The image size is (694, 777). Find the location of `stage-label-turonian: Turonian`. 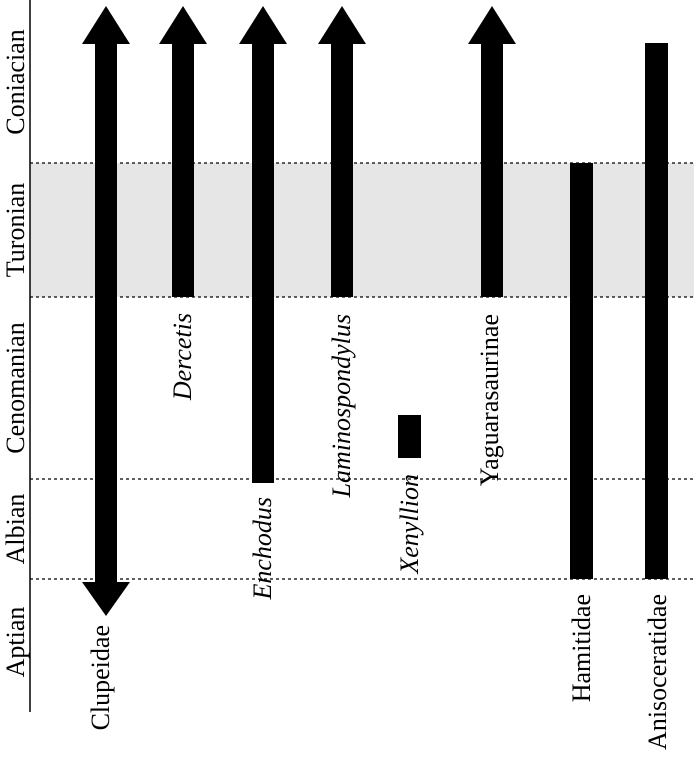

stage-label-turonian: Turonian is located at coordinates (15, 230).